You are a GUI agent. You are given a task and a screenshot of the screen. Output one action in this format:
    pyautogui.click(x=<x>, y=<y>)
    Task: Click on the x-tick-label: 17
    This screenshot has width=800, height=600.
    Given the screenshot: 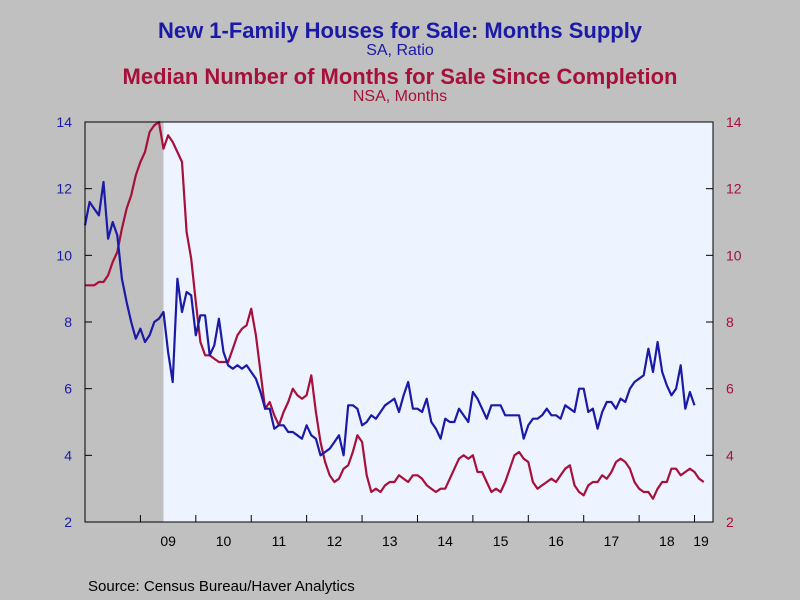 What is the action you would take?
    pyautogui.click(x=612, y=541)
    